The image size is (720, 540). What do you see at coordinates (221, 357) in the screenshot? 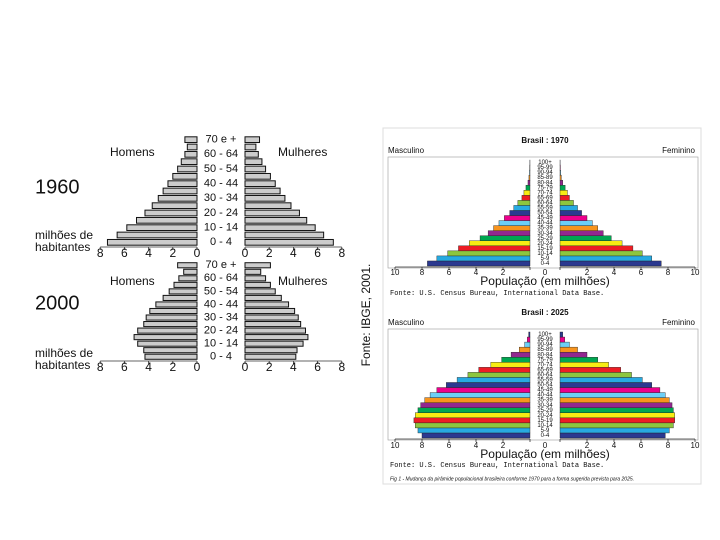
I see `age-label: 0 - 4` at bounding box center [221, 357].